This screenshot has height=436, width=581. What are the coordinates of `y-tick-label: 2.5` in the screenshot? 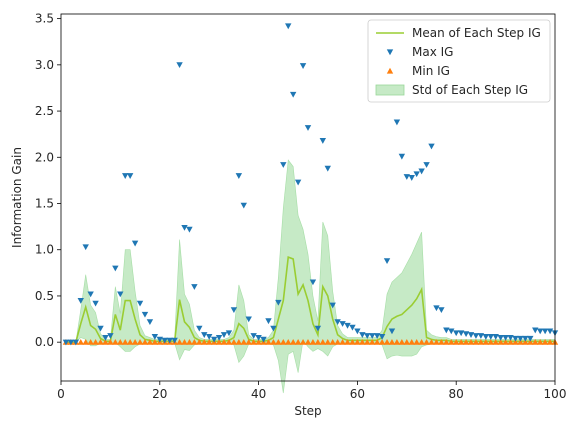 It's located at (44, 111).